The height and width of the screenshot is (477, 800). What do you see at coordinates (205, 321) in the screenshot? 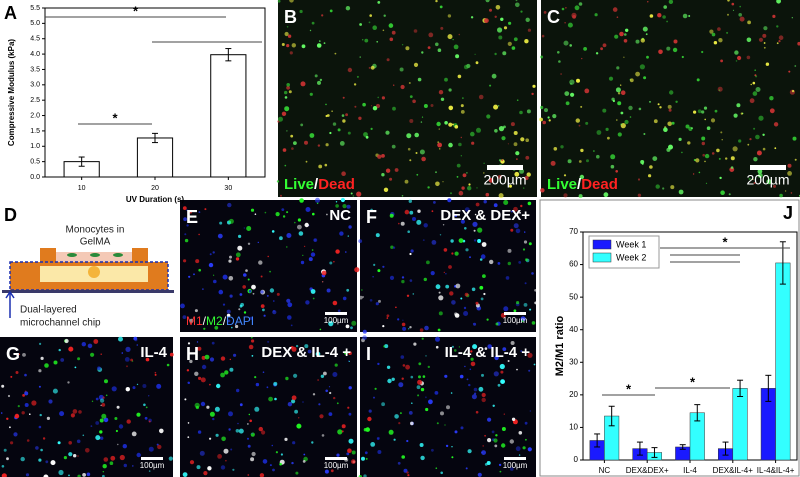
I see `stain-part: /` at bounding box center [205, 321].